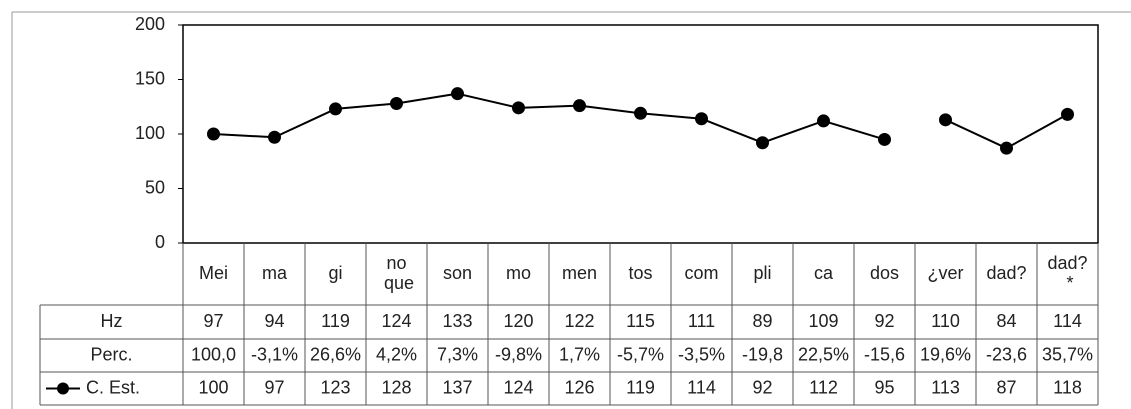 This screenshot has height=409, width=1131. I want to click on x-tick-label: dos, so click(884, 273).